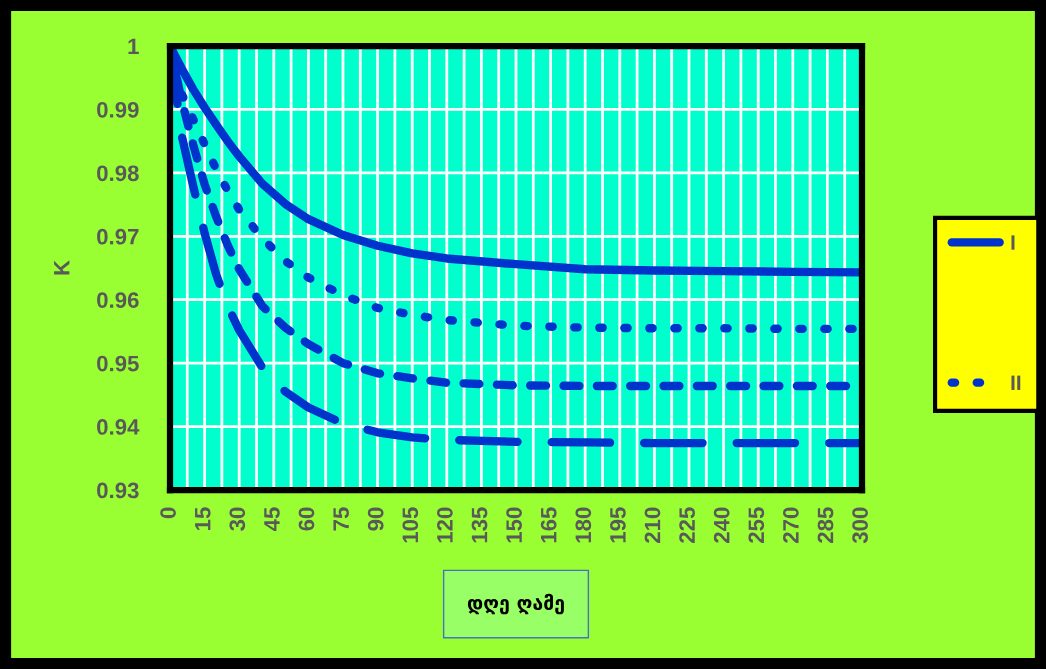 This screenshot has width=1046, height=669. What do you see at coordinates (306, 519) in the screenshot?
I see `x-tick-label: 60` at bounding box center [306, 519].